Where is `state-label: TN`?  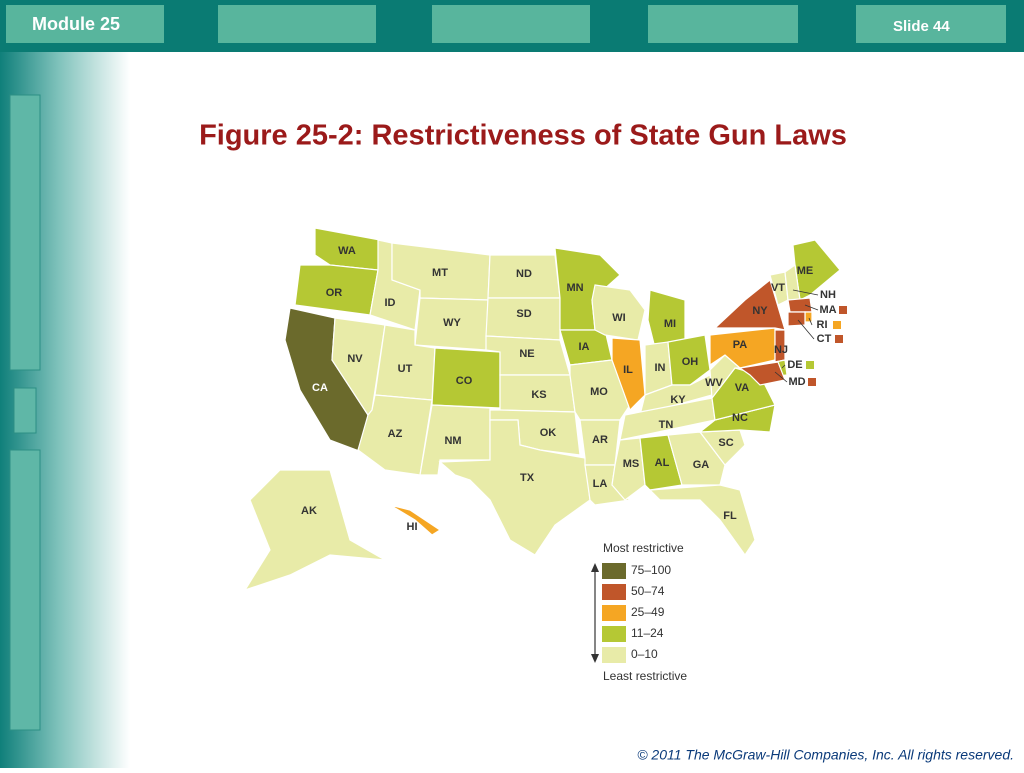 state-label: TN is located at coordinates (666, 425).